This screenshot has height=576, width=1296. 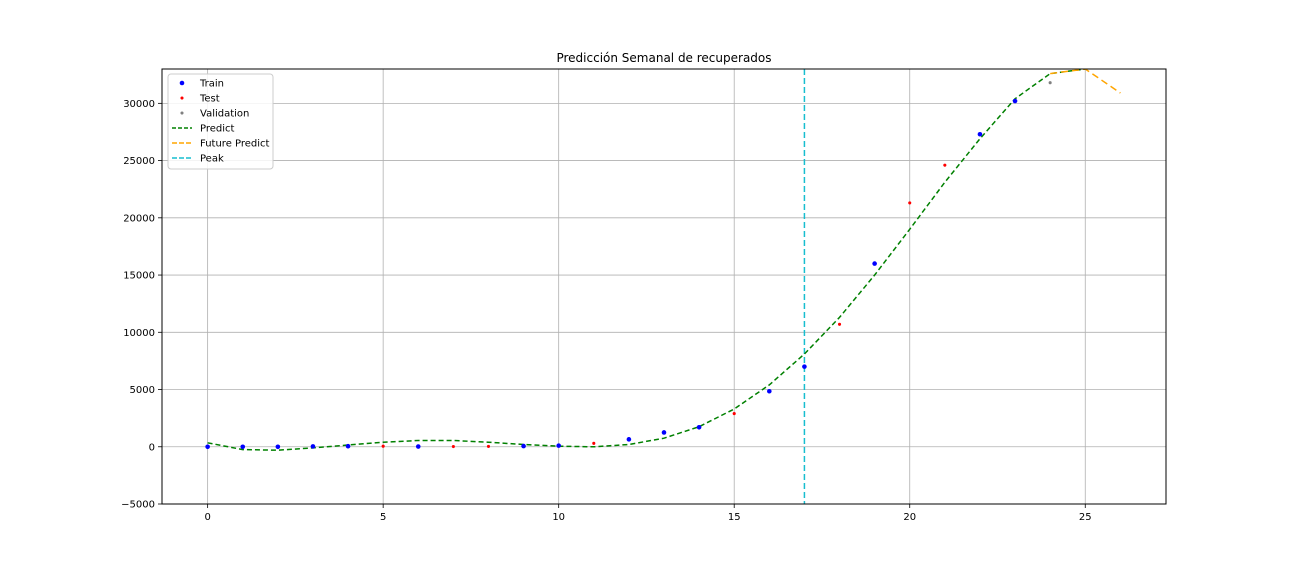 I want to click on x-tick-label: 20, so click(x=909, y=517).